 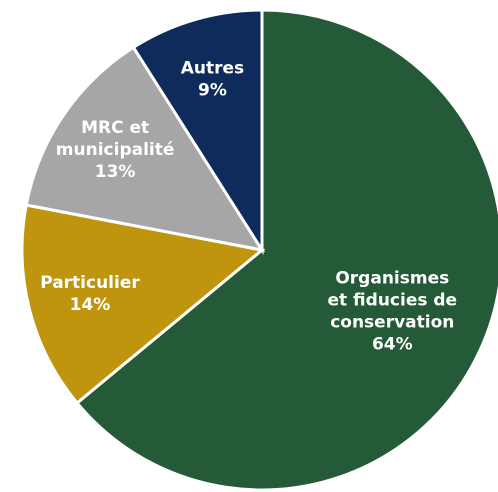 I want to click on value-label: 14%, so click(x=90, y=305).